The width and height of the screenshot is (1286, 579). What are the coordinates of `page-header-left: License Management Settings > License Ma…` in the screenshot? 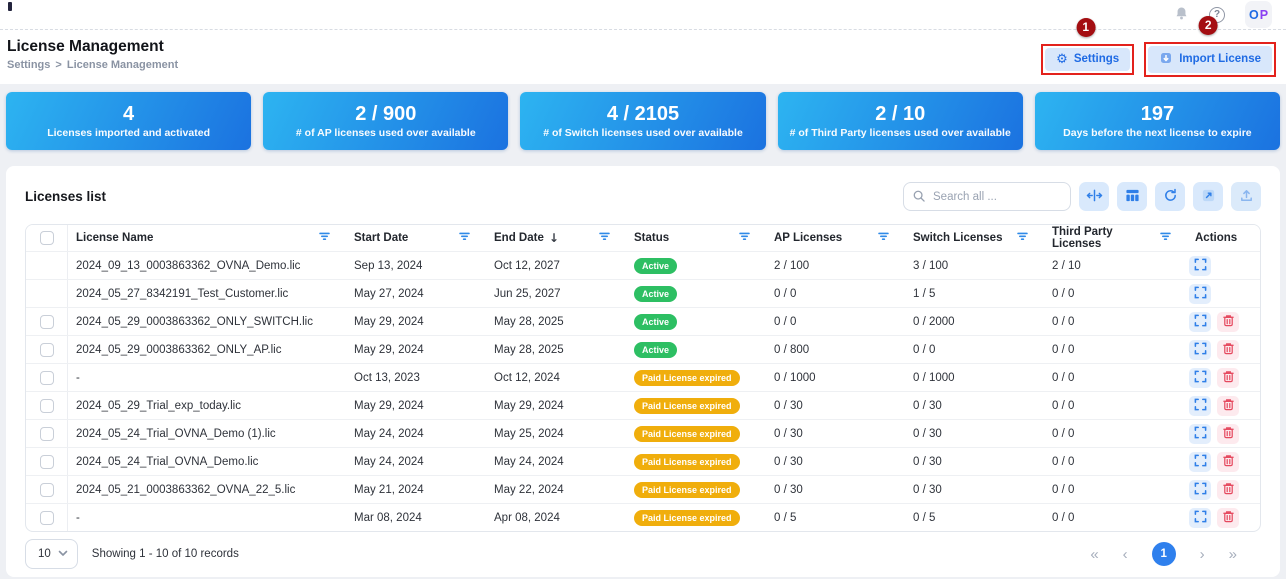 It's located at (92, 54).